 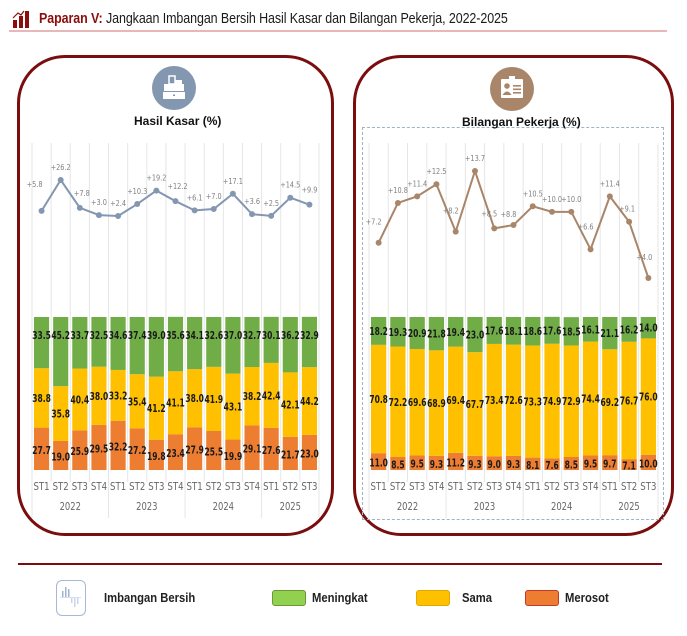 I want to click on bar-data-label: 18.5, so click(x=571, y=332).